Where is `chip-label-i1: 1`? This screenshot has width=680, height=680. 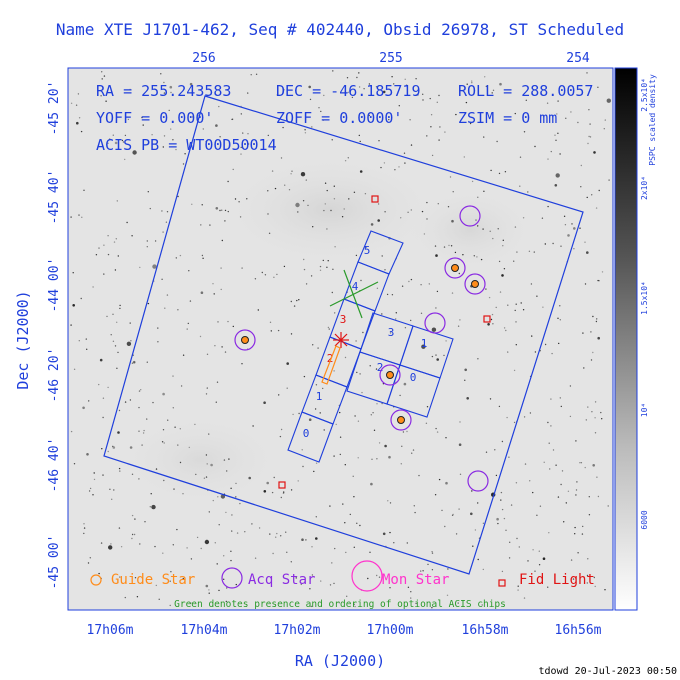 chip-label-i1: 1 is located at coordinates (424, 343).